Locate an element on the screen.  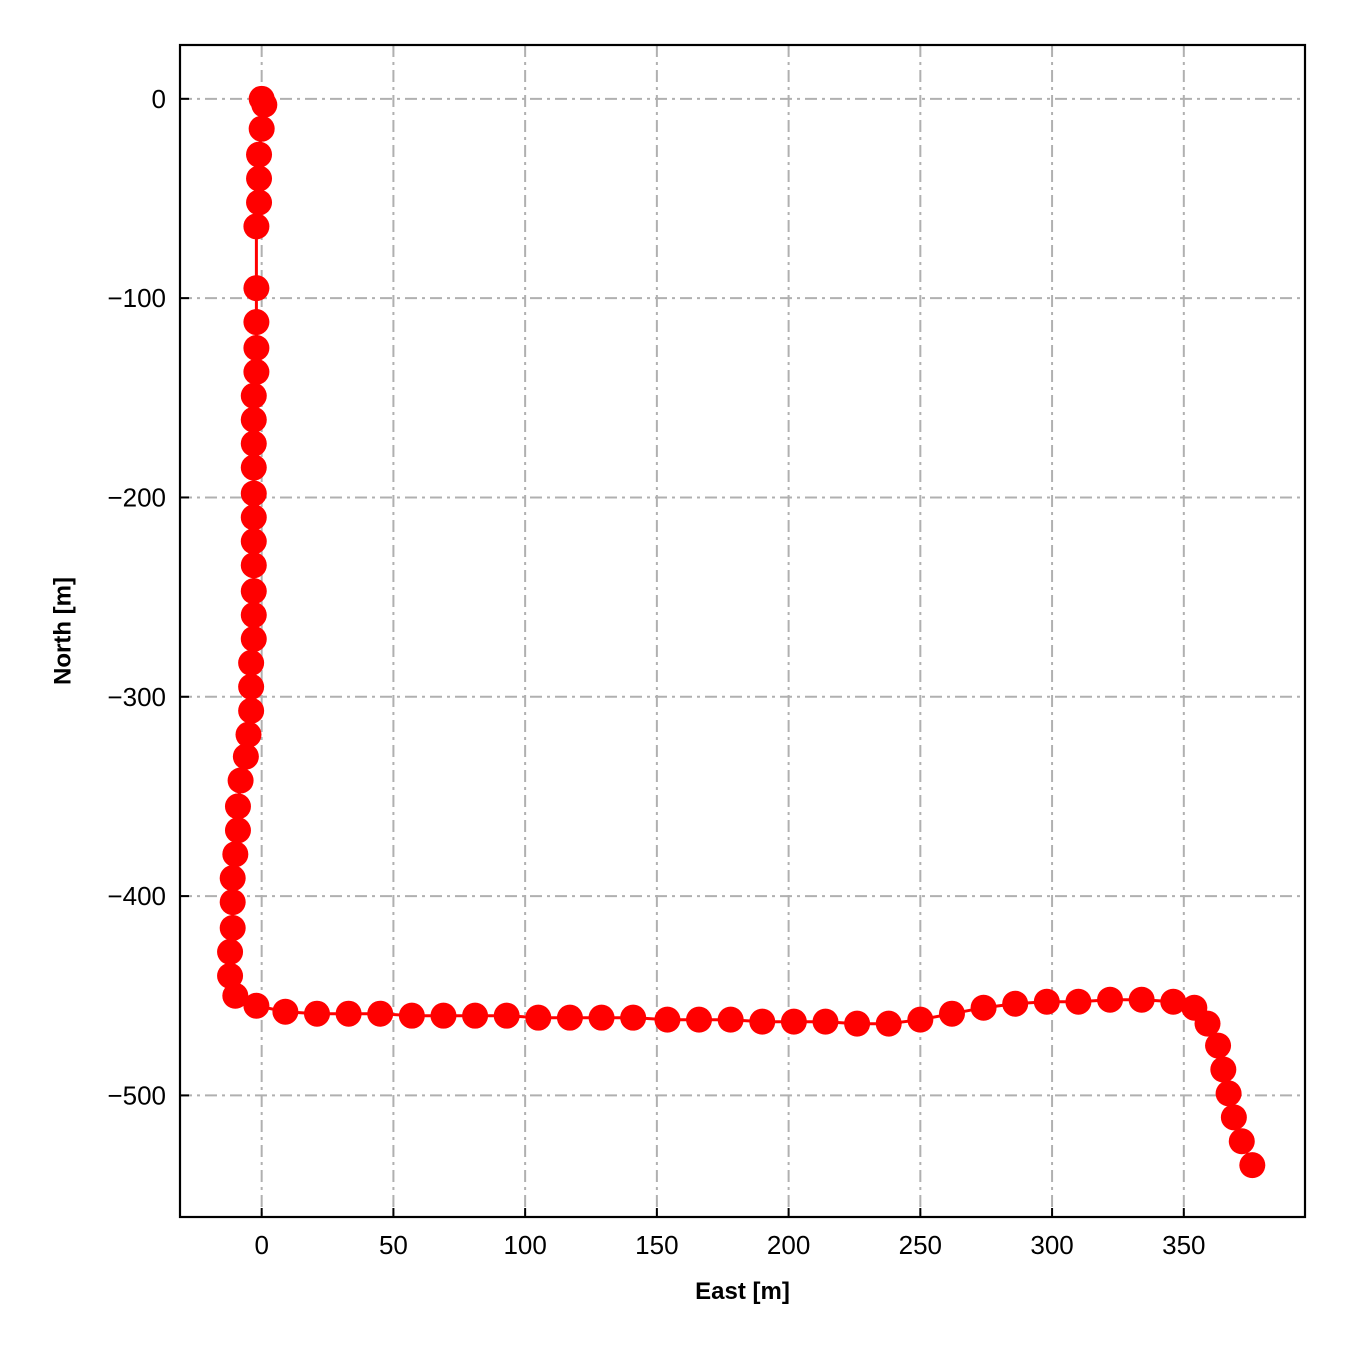
y-tick-label: −200 is located at coordinates (136, 497).